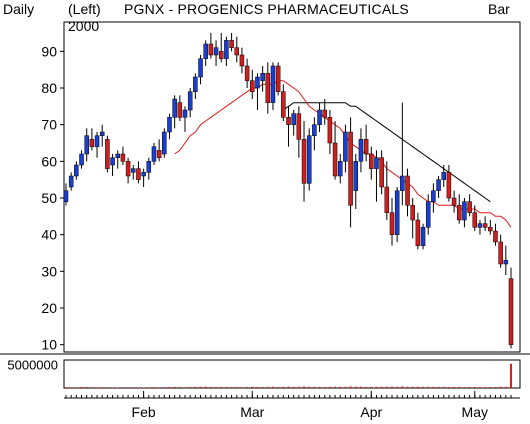 The width and height of the screenshot is (530, 424). I want to click on volume-plot-frame, so click(292, 374).